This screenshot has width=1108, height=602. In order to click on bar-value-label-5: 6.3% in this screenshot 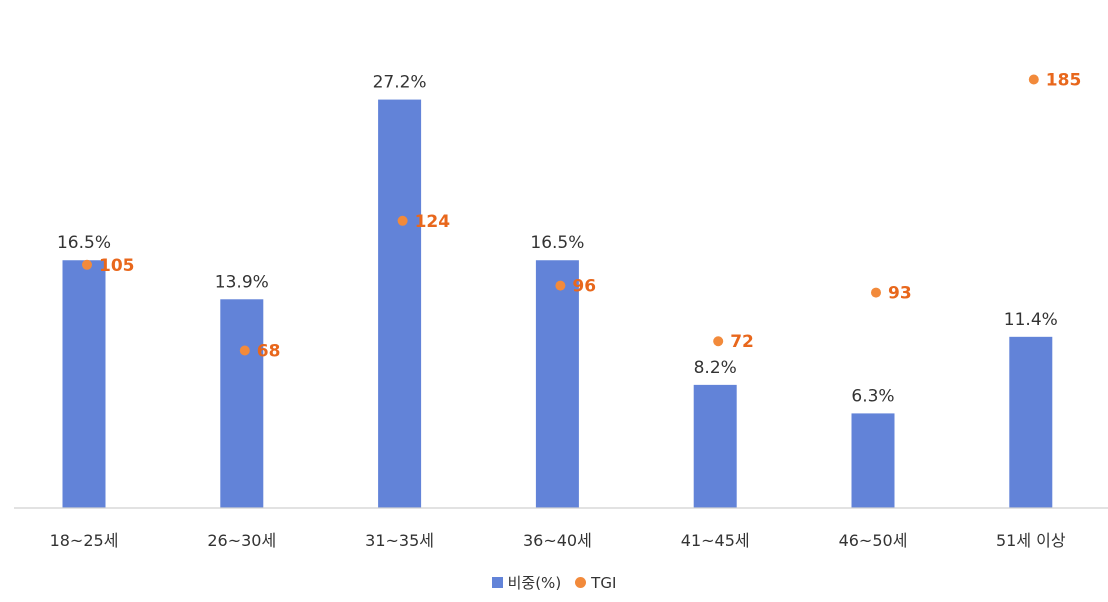, I will do `click(872, 396)`.